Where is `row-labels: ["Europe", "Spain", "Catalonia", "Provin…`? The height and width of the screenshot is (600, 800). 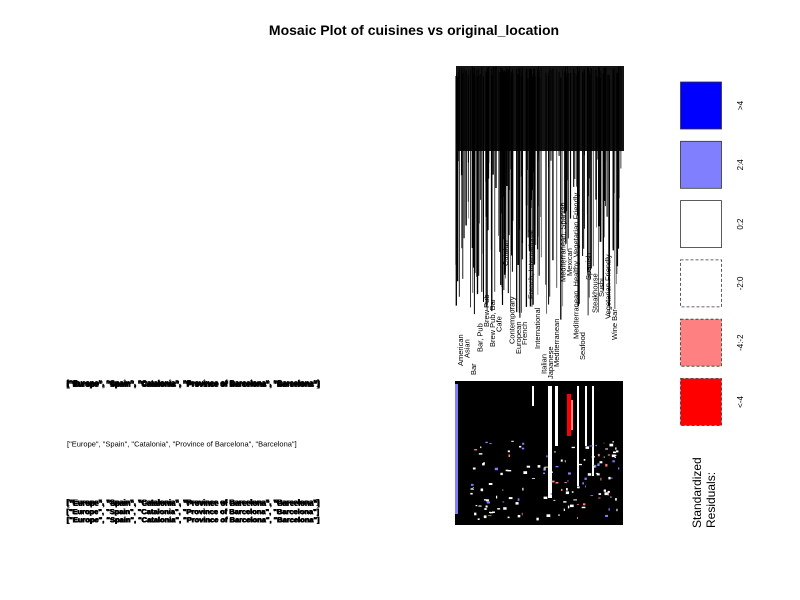 row-labels: ["Europe", "Spain", "Catalonia", "Provin… is located at coordinates (193, 451).